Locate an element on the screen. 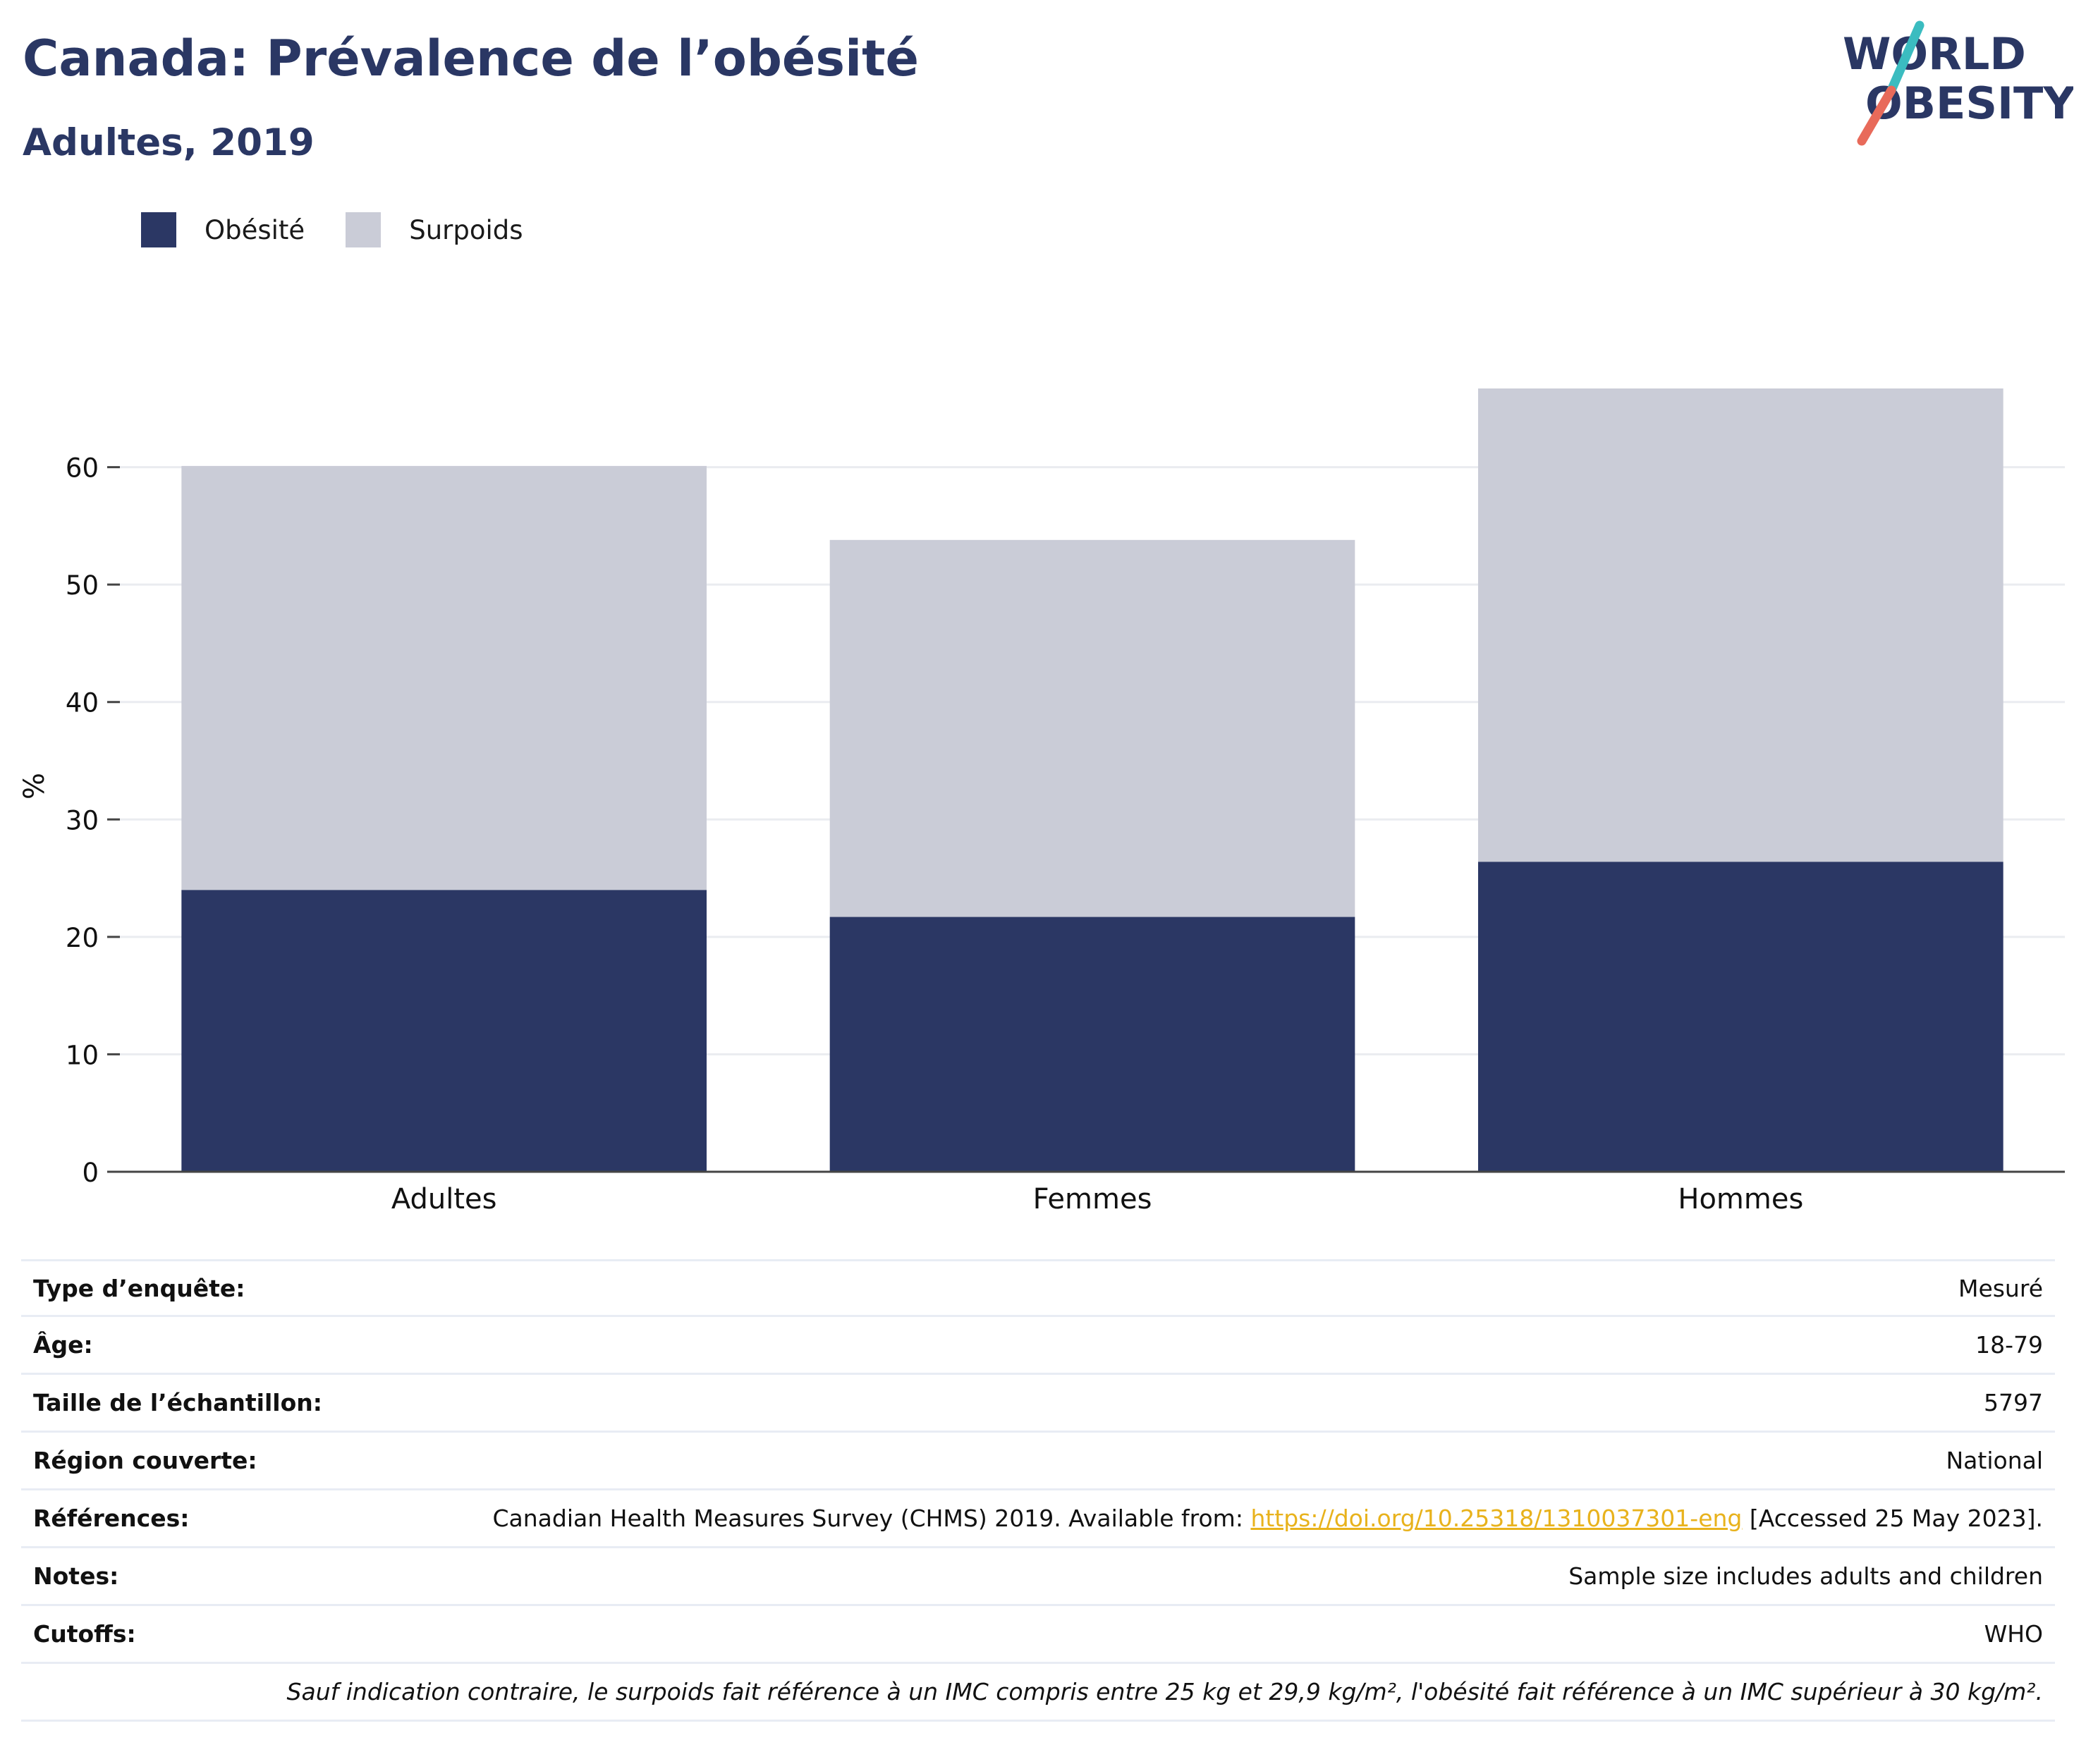 The width and height of the screenshot is (2086, 1764). y-tick-label: 40 is located at coordinates (82, 703).